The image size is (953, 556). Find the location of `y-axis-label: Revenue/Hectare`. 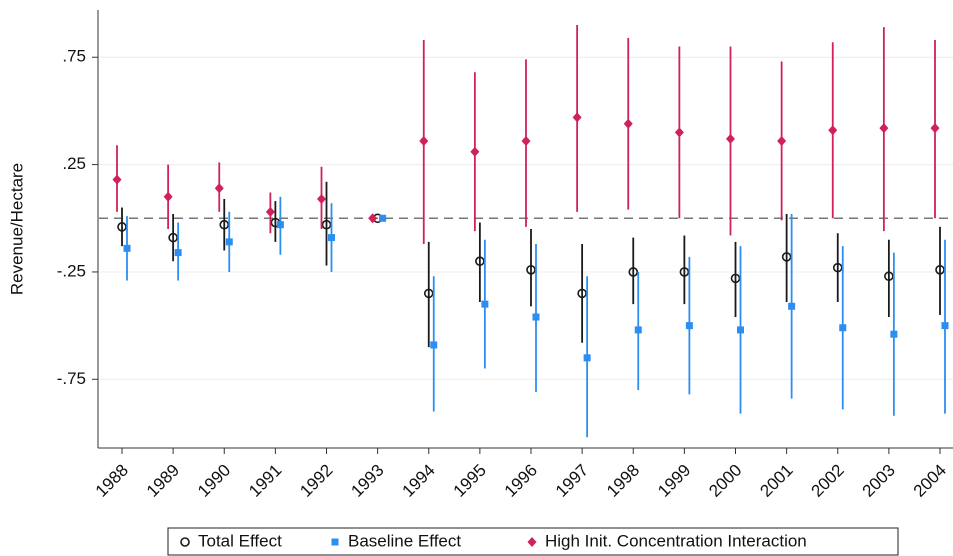

y-axis-label: Revenue/Hectare is located at coordinates (16, 229).